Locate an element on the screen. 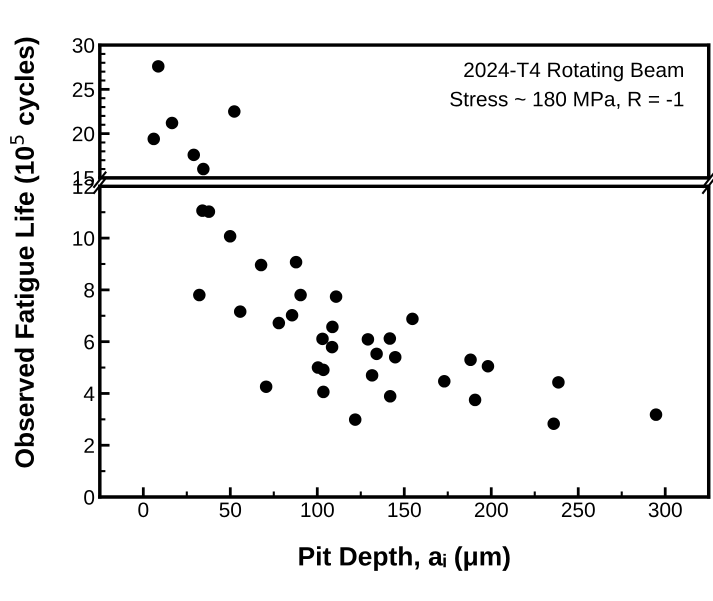  y-tick-label: 25 is located at coordinates (83, 90).